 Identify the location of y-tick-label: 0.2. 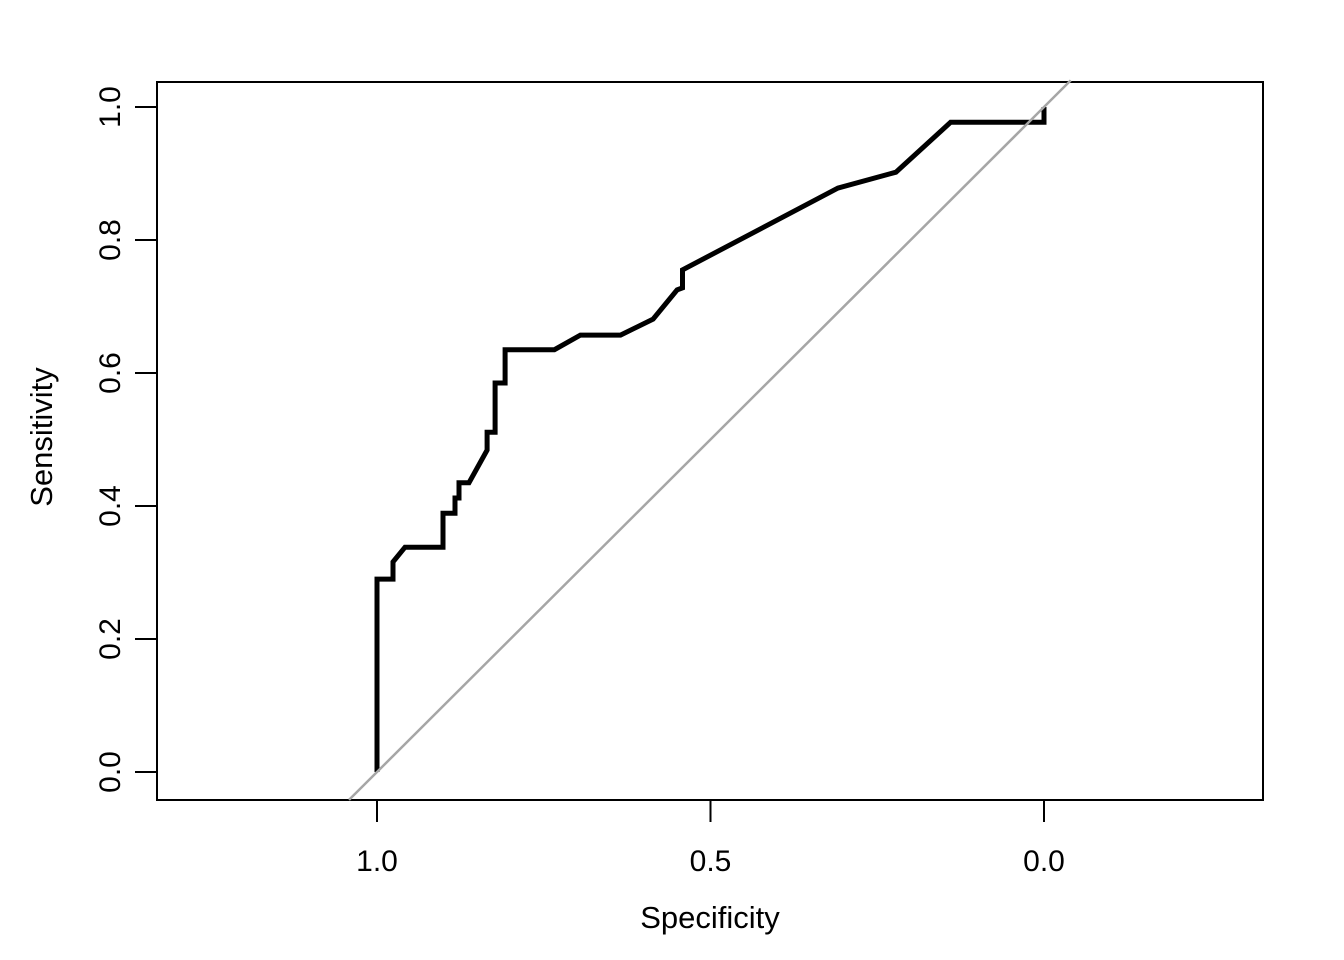
(110, 639).